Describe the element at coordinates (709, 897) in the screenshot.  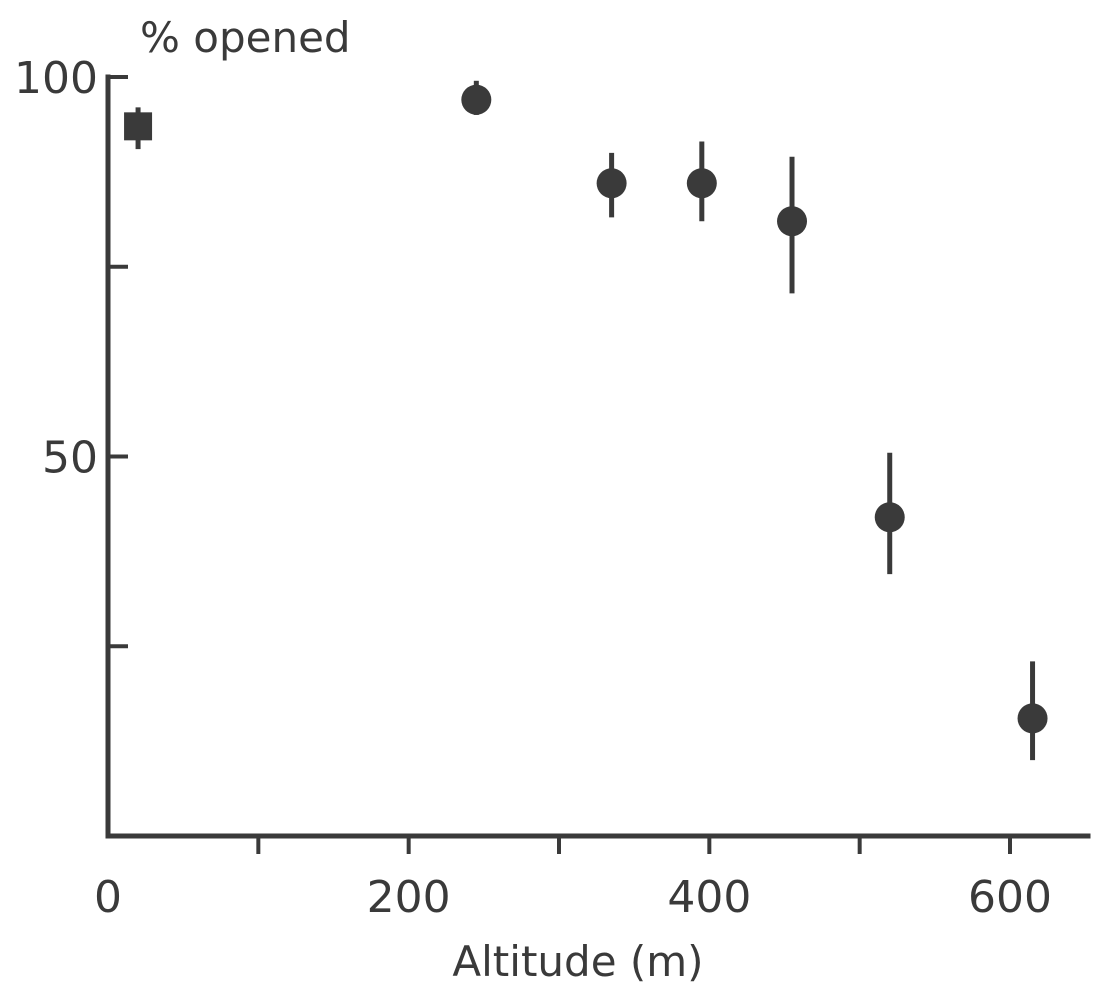
I see `x-tick-label-400: 400` at that location.